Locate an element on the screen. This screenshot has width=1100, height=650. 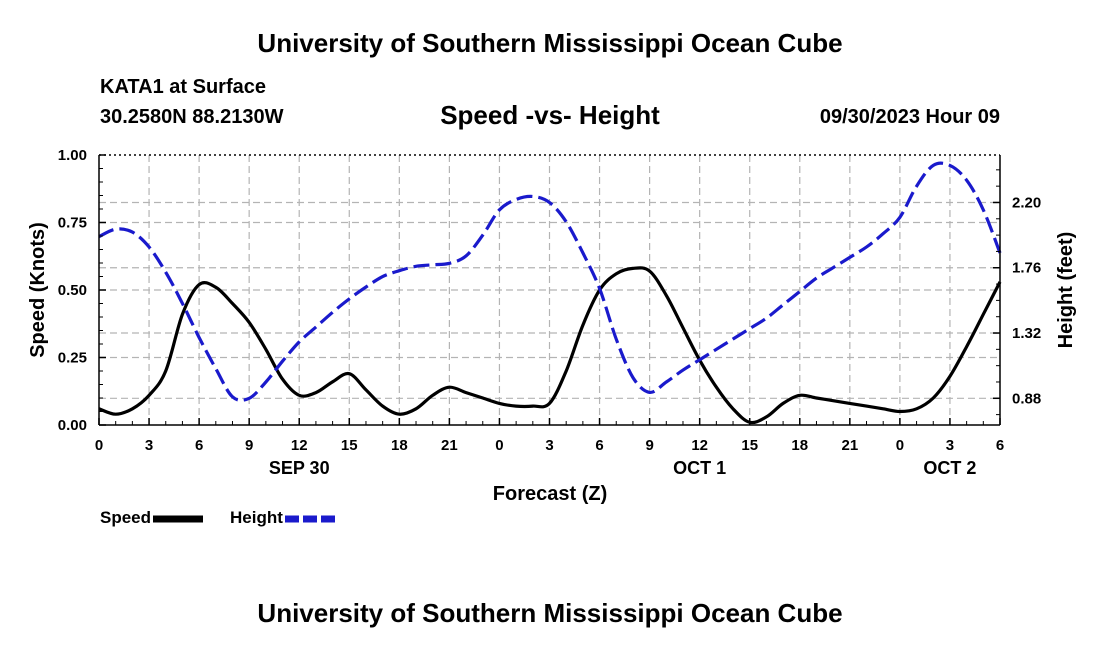
date-label: OCT 1 is located at coordinates (699, 468).